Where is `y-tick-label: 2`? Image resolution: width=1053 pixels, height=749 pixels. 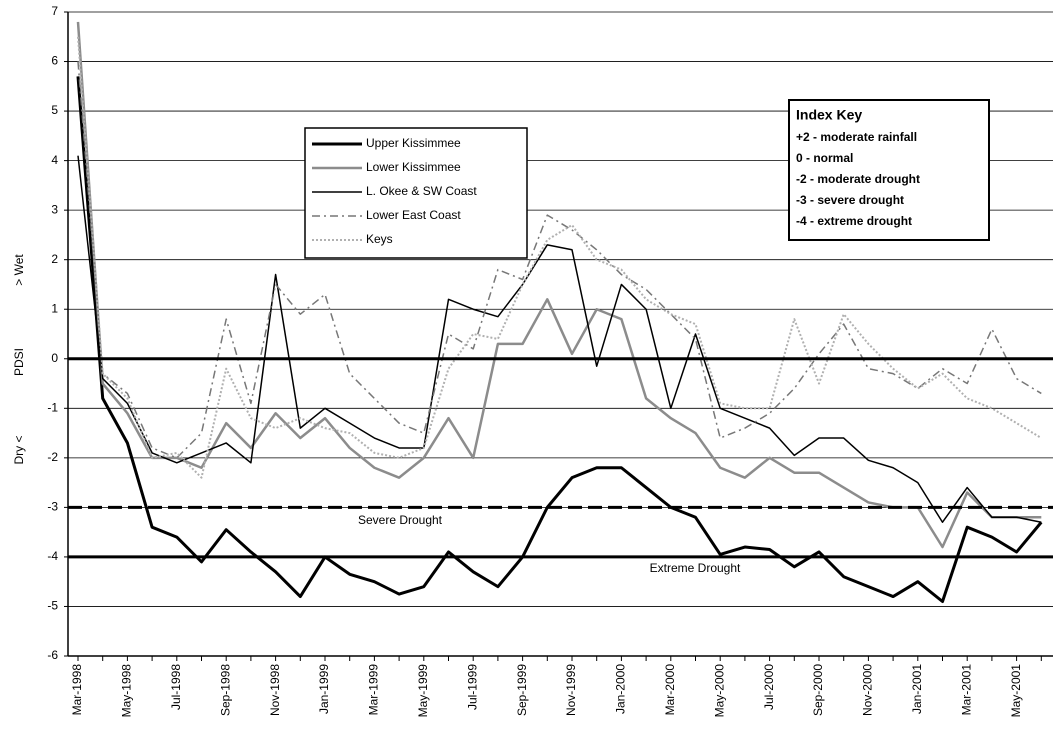
y-tick-label: 2 is located at coordinates (54, 259).